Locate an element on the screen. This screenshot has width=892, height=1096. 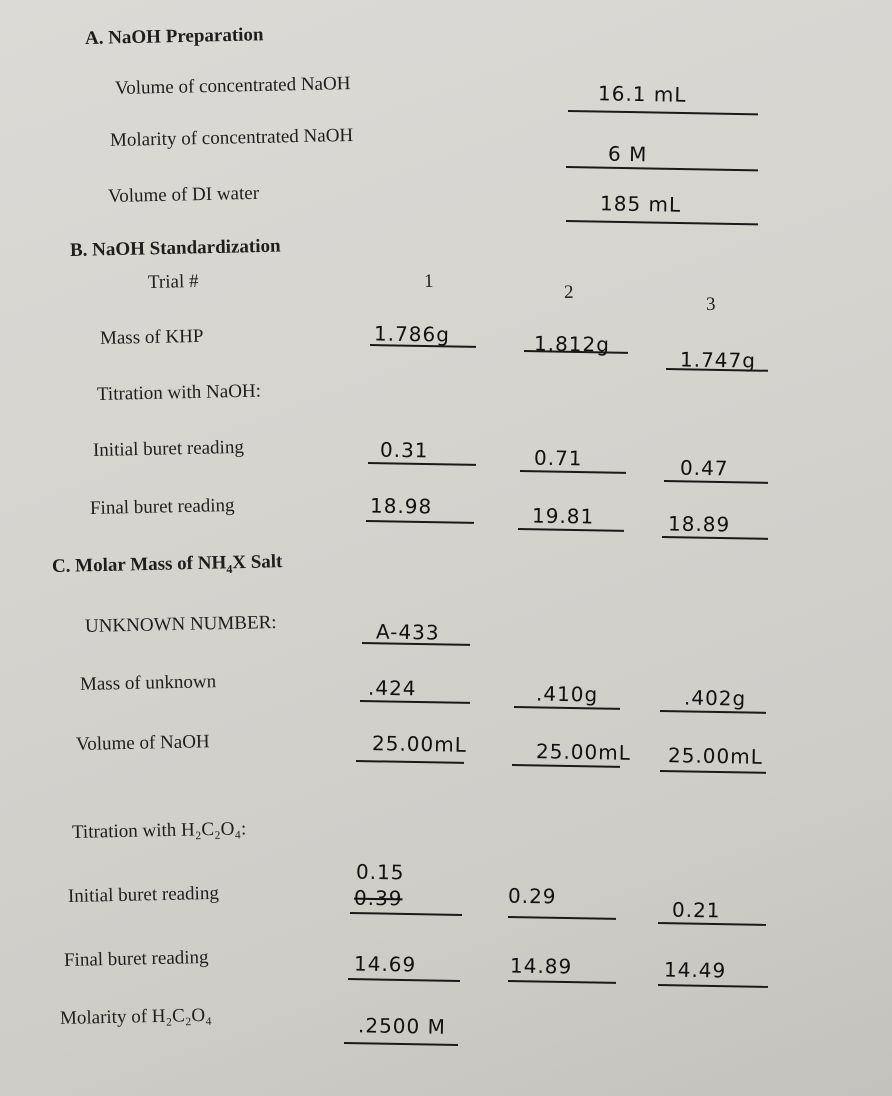
initial-buret-naoh-trial-2: 0.71 is located at coordinates (558, 458).